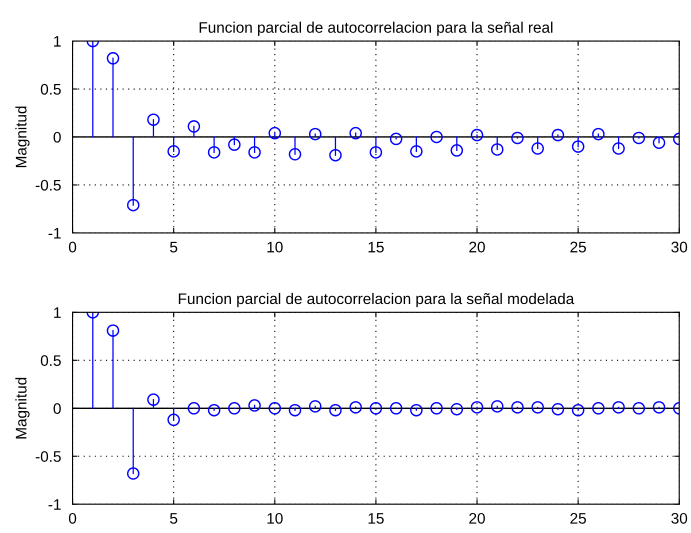 The width and height of the screenshot is (691, 533). I want to click on chart-title: Funcion parcial de autocorrelacion para la señal real, so click(376, 29).